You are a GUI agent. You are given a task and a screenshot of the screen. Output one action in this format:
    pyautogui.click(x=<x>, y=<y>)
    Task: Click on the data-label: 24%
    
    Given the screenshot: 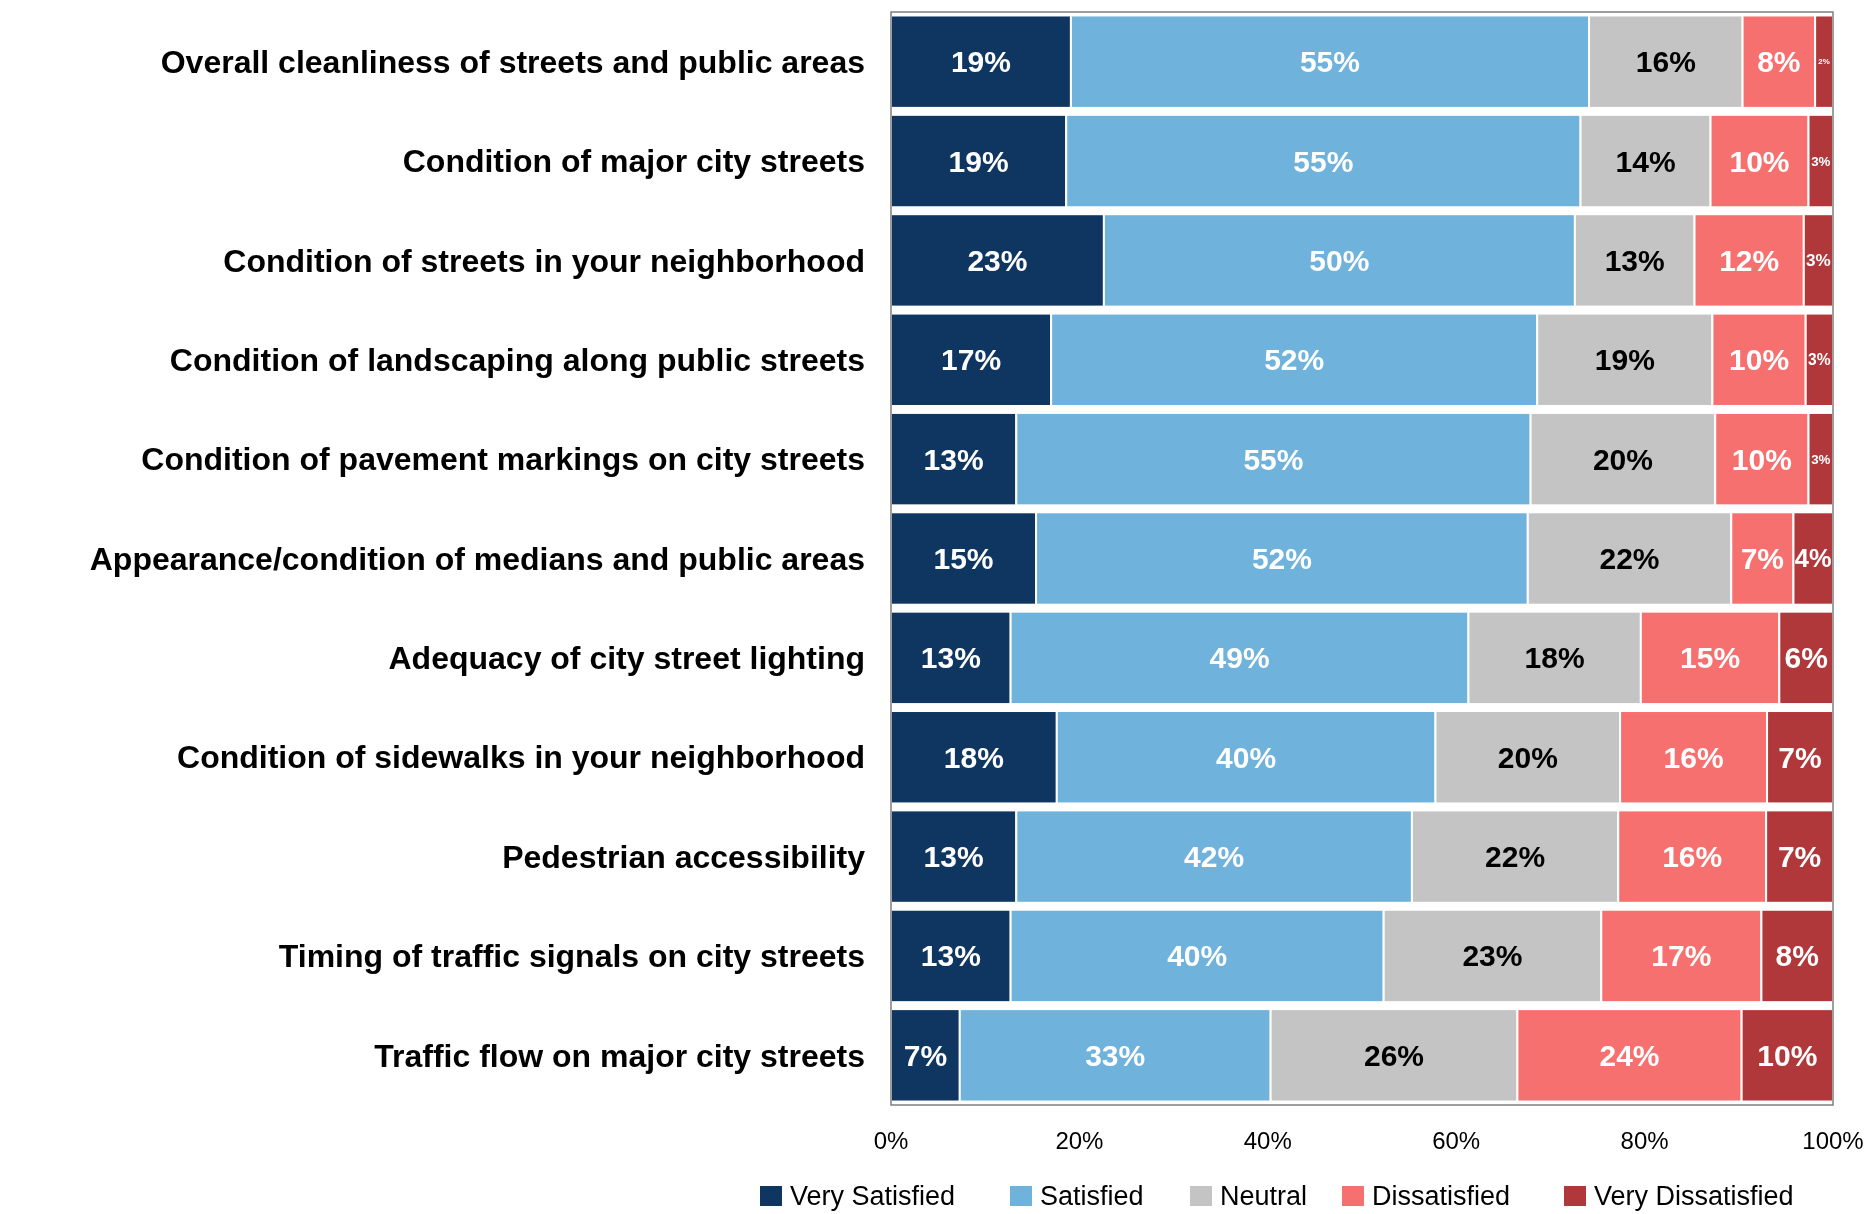 What is the action you would take?
    pyautogui.click(x=1629, y=1055)
    